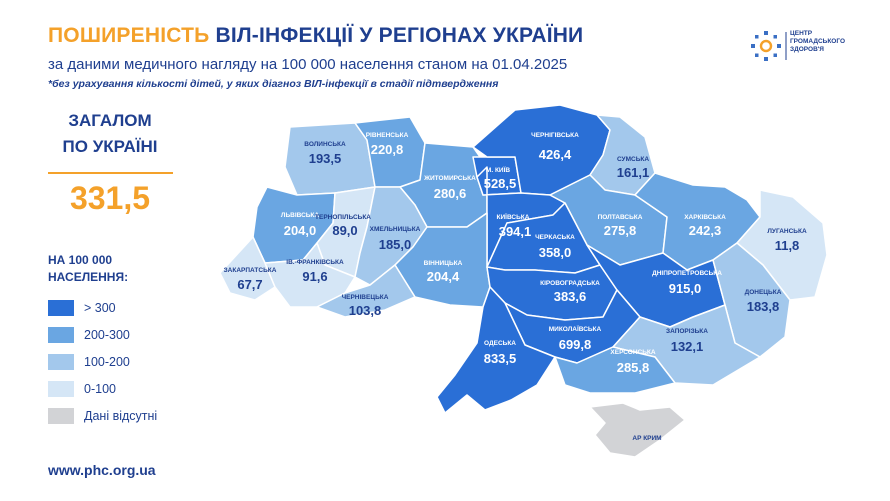 The height and width of the screenshot is (501, 890). Describe the element at coordinates (555, 252) in the screenshot. I see `region-value: 358,0` at that location.